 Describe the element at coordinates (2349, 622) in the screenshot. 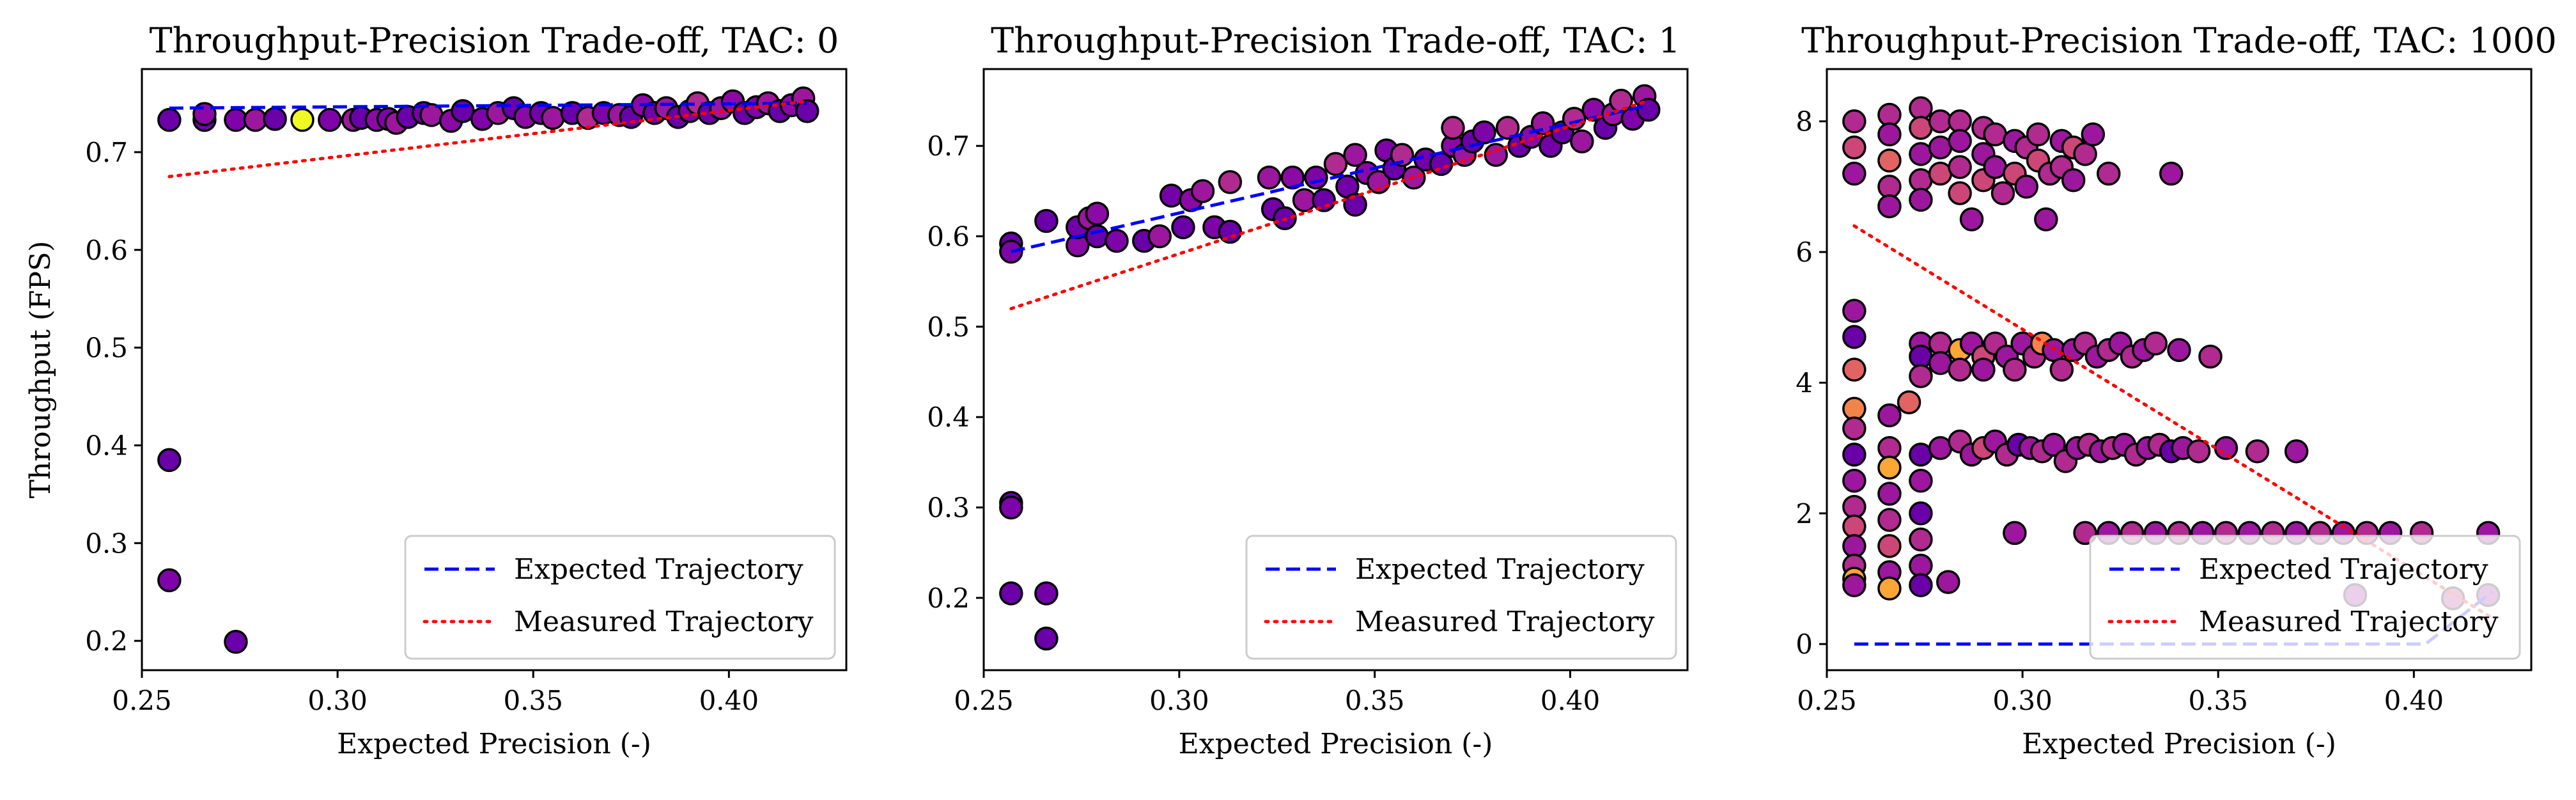

I see `legend-label: Measured Trajectory` at that location.